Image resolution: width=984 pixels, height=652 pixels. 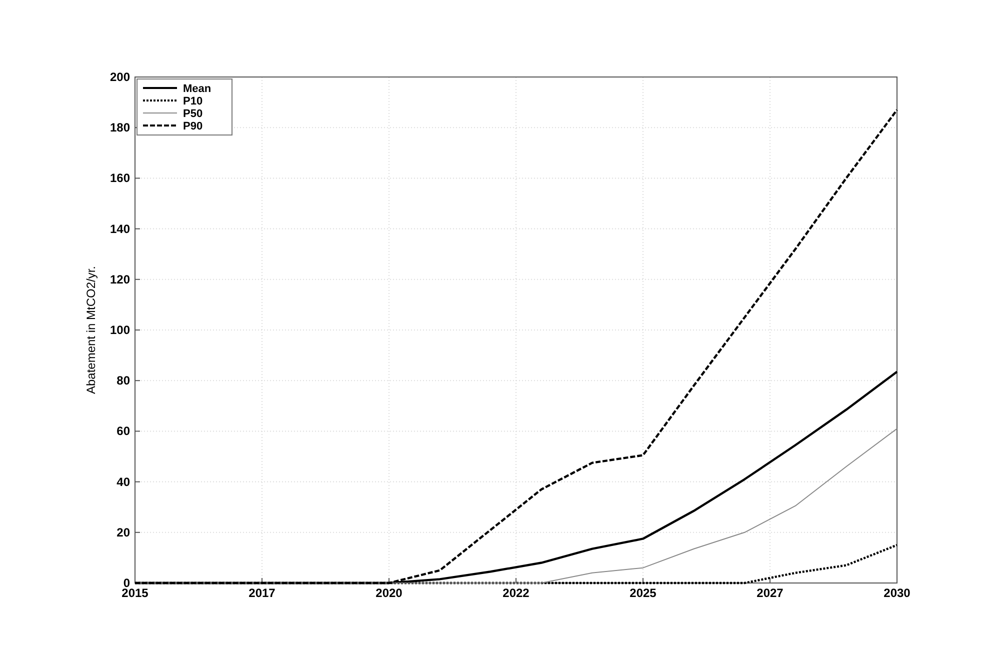 I want to click on y-tick-label: 120, so click(x=120, y=279).